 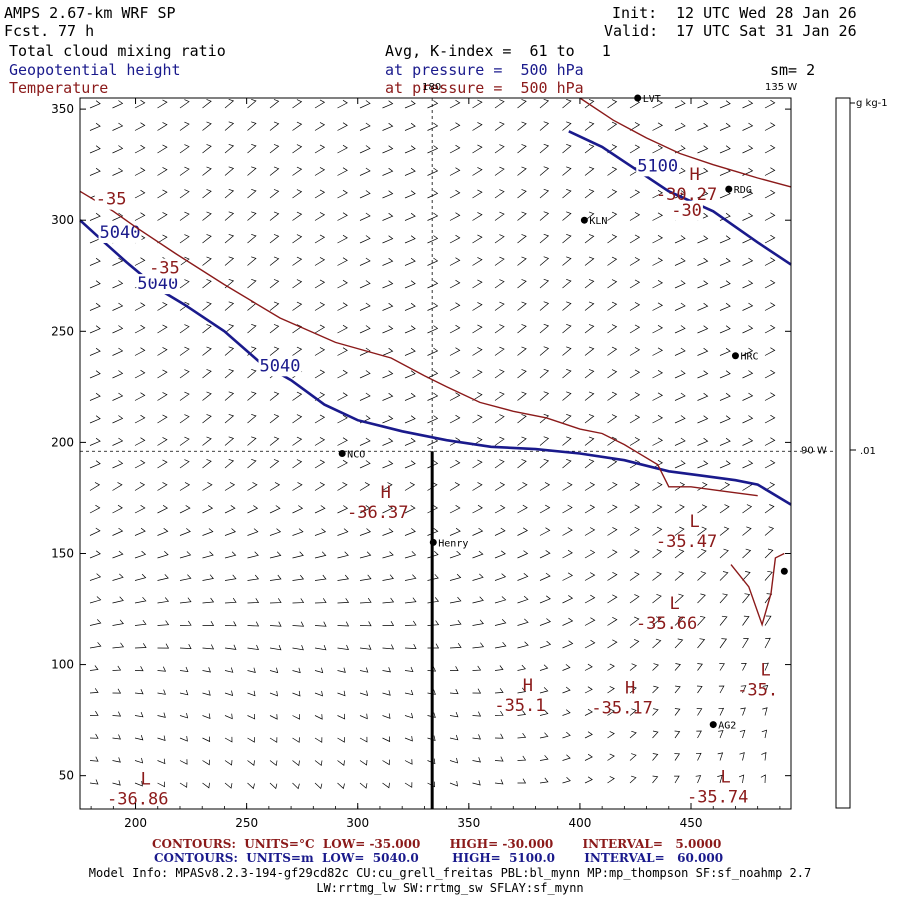 What do you see at coordinates (62, 442) in the screenshot?
I see `y-tick-label: 200` at bounding box center [62, 442].